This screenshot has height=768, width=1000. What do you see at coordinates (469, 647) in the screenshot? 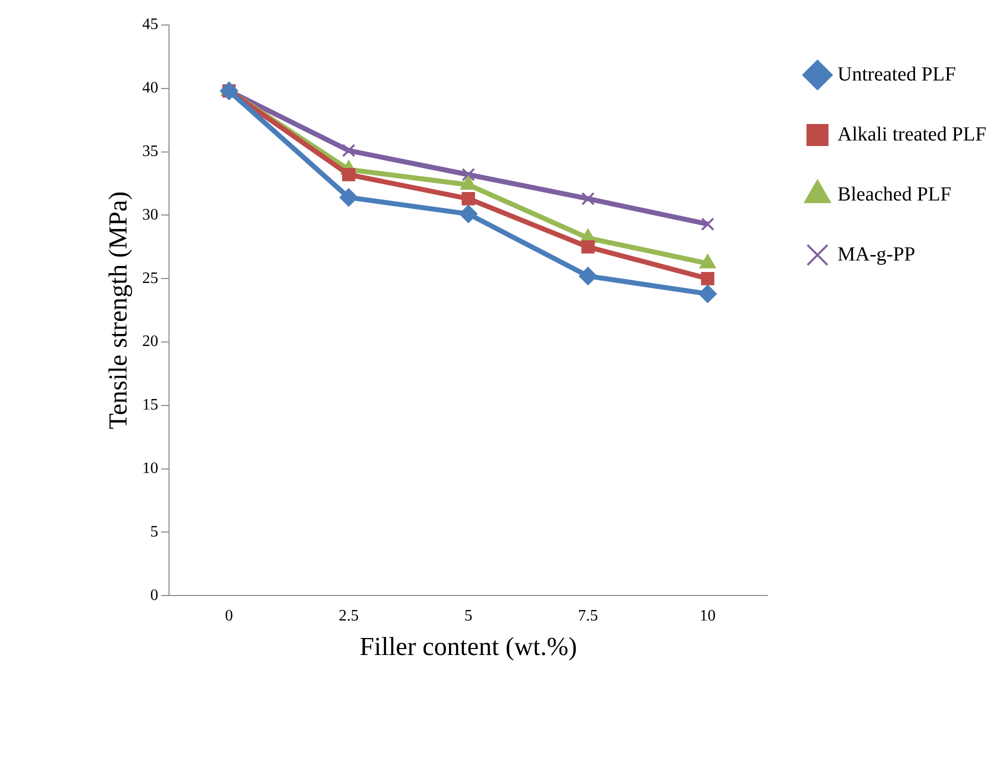
I see `x-axis-title: Filler content (wt.%)` at bounding box center [469, 647].